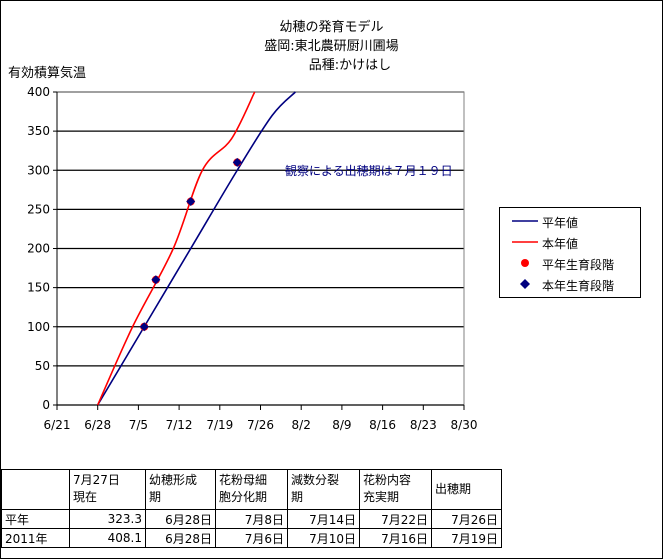  I want to click on table-cell: 7月16日, so click(395, 538).